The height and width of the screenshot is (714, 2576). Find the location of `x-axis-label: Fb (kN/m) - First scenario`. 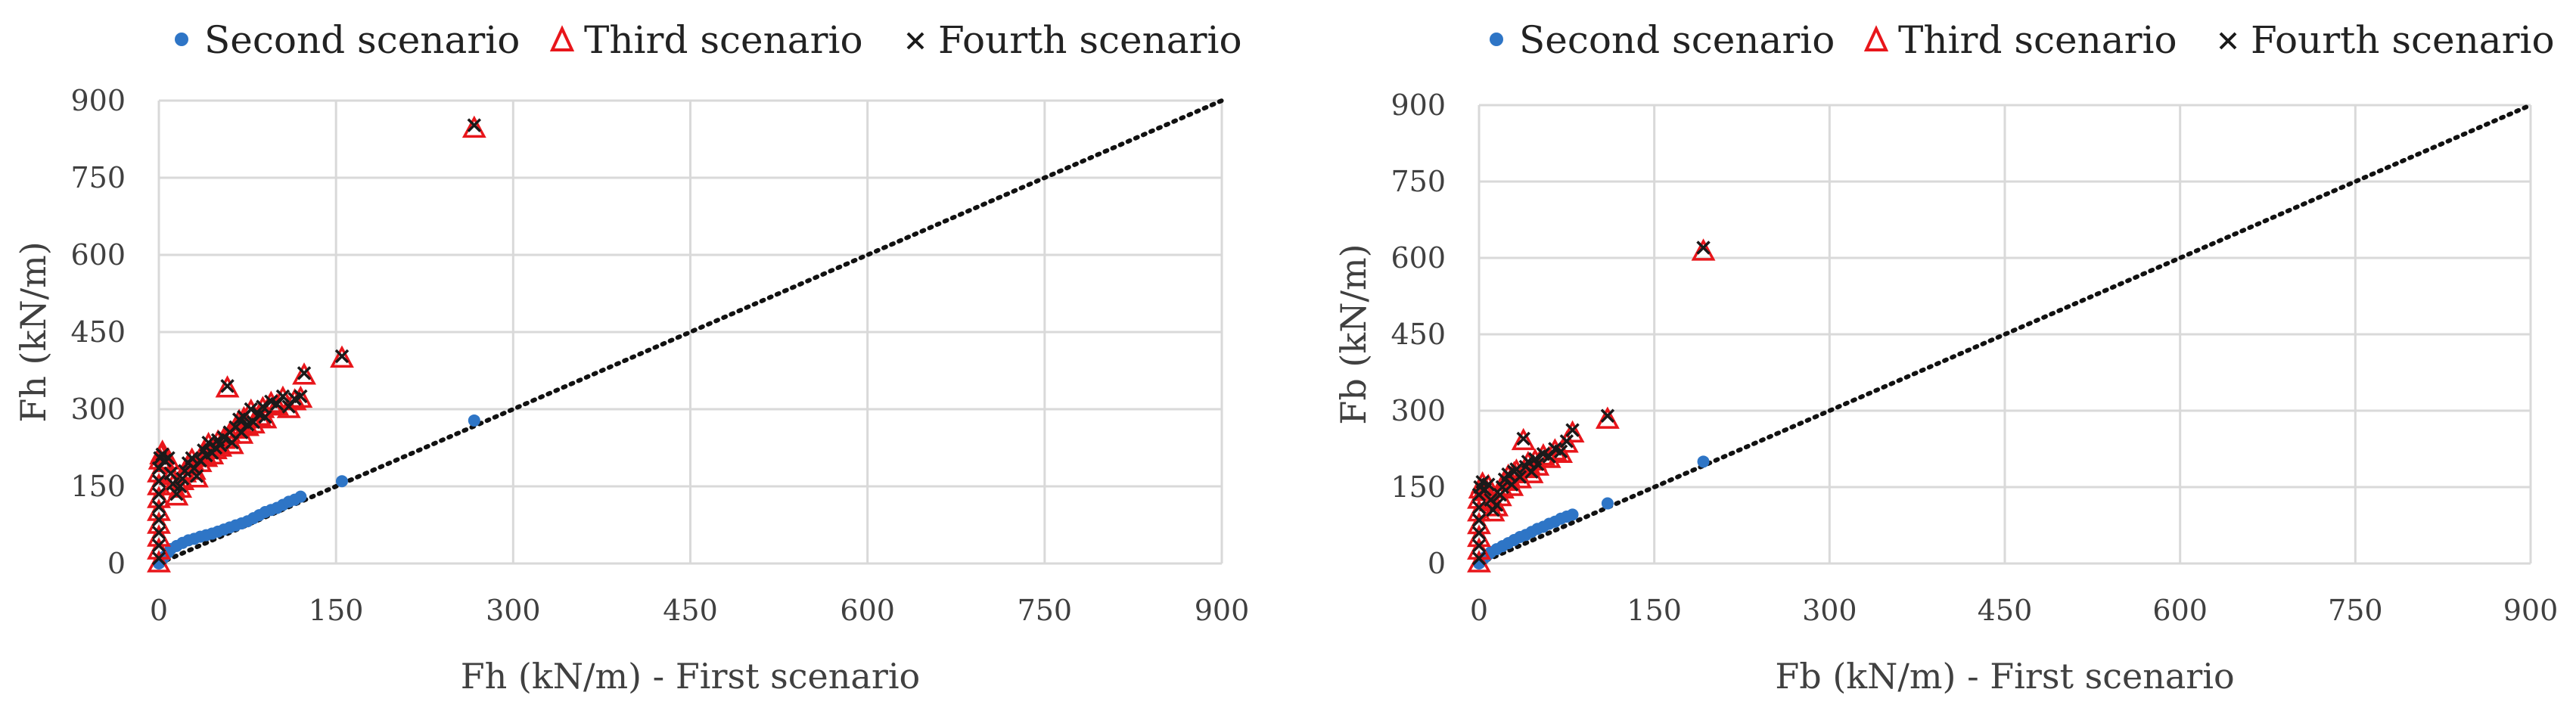

x-axis-label: Fb (kN/m) - First scenario is located at coordinates (2004, 676).